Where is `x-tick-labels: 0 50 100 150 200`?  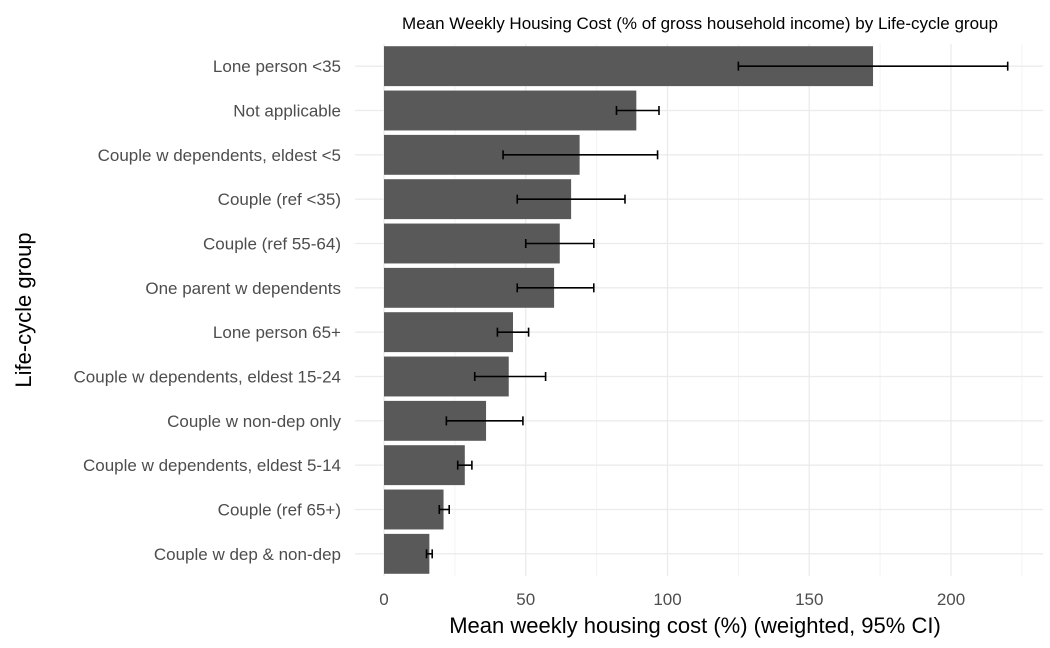 x-tick-labels: 0 50 100 150 200 is located at coordinates (672, 599).